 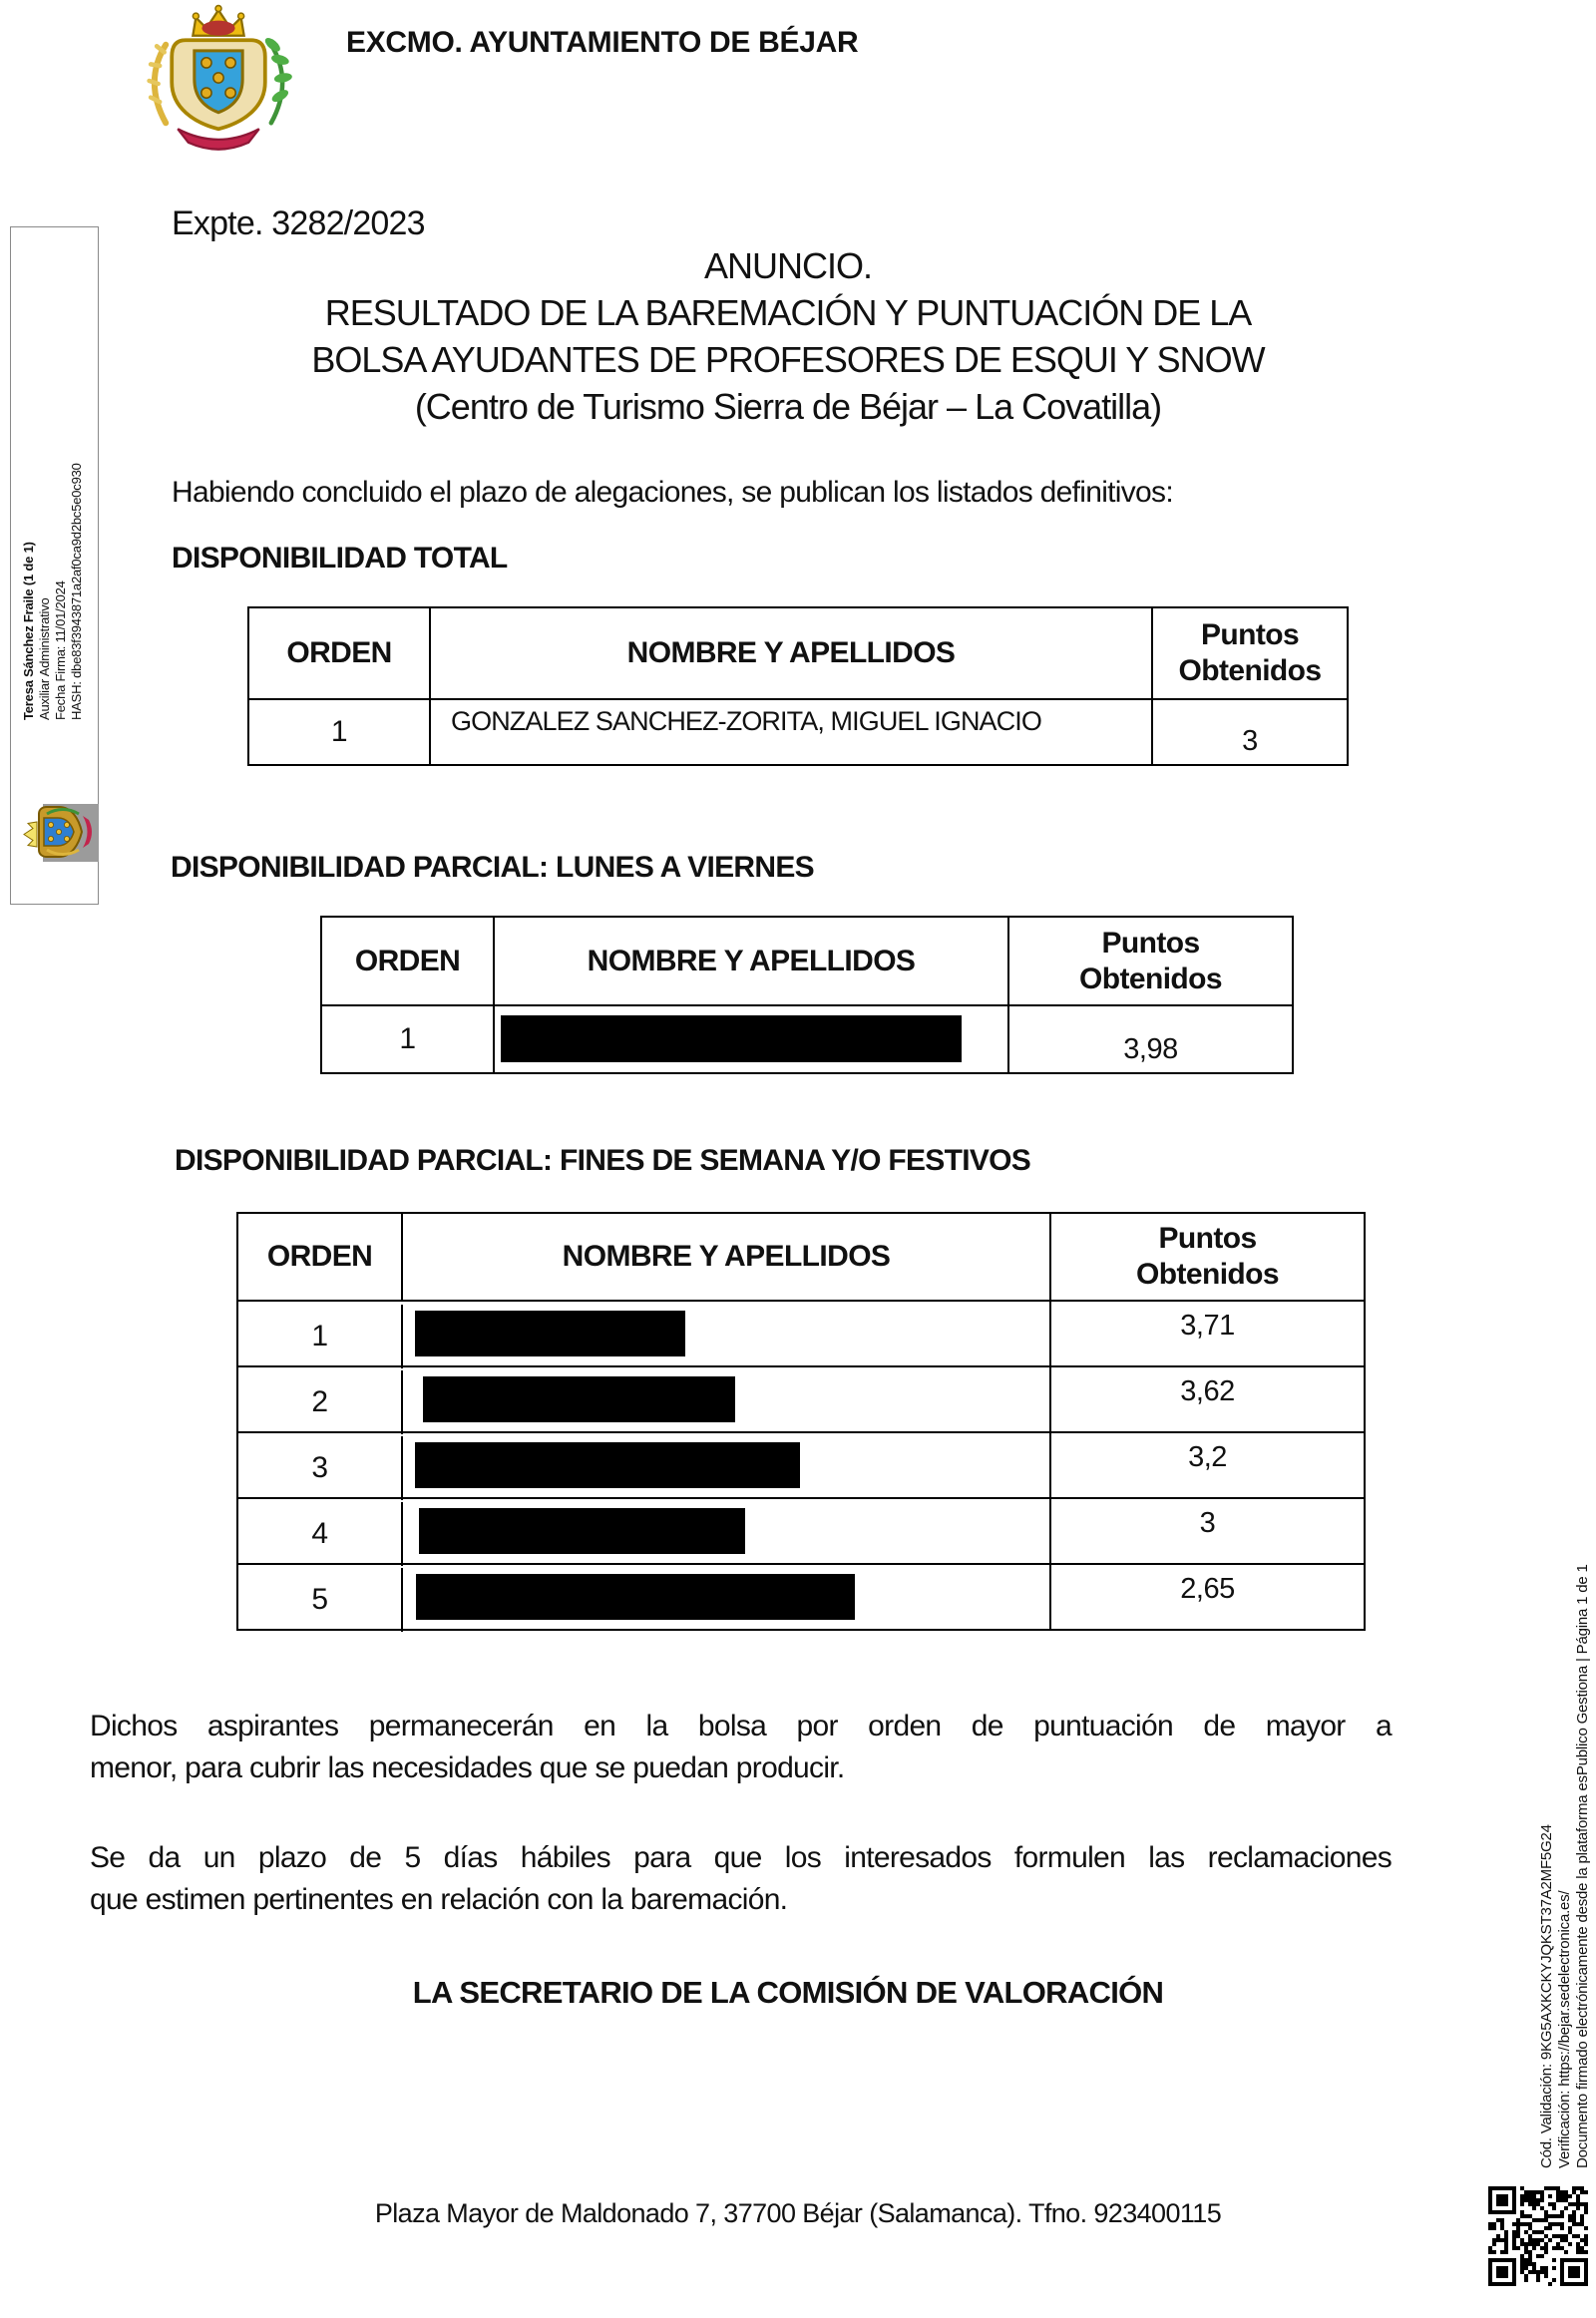 I want to click on puntos-value: 3,71, so click(x=1207, y=1326).